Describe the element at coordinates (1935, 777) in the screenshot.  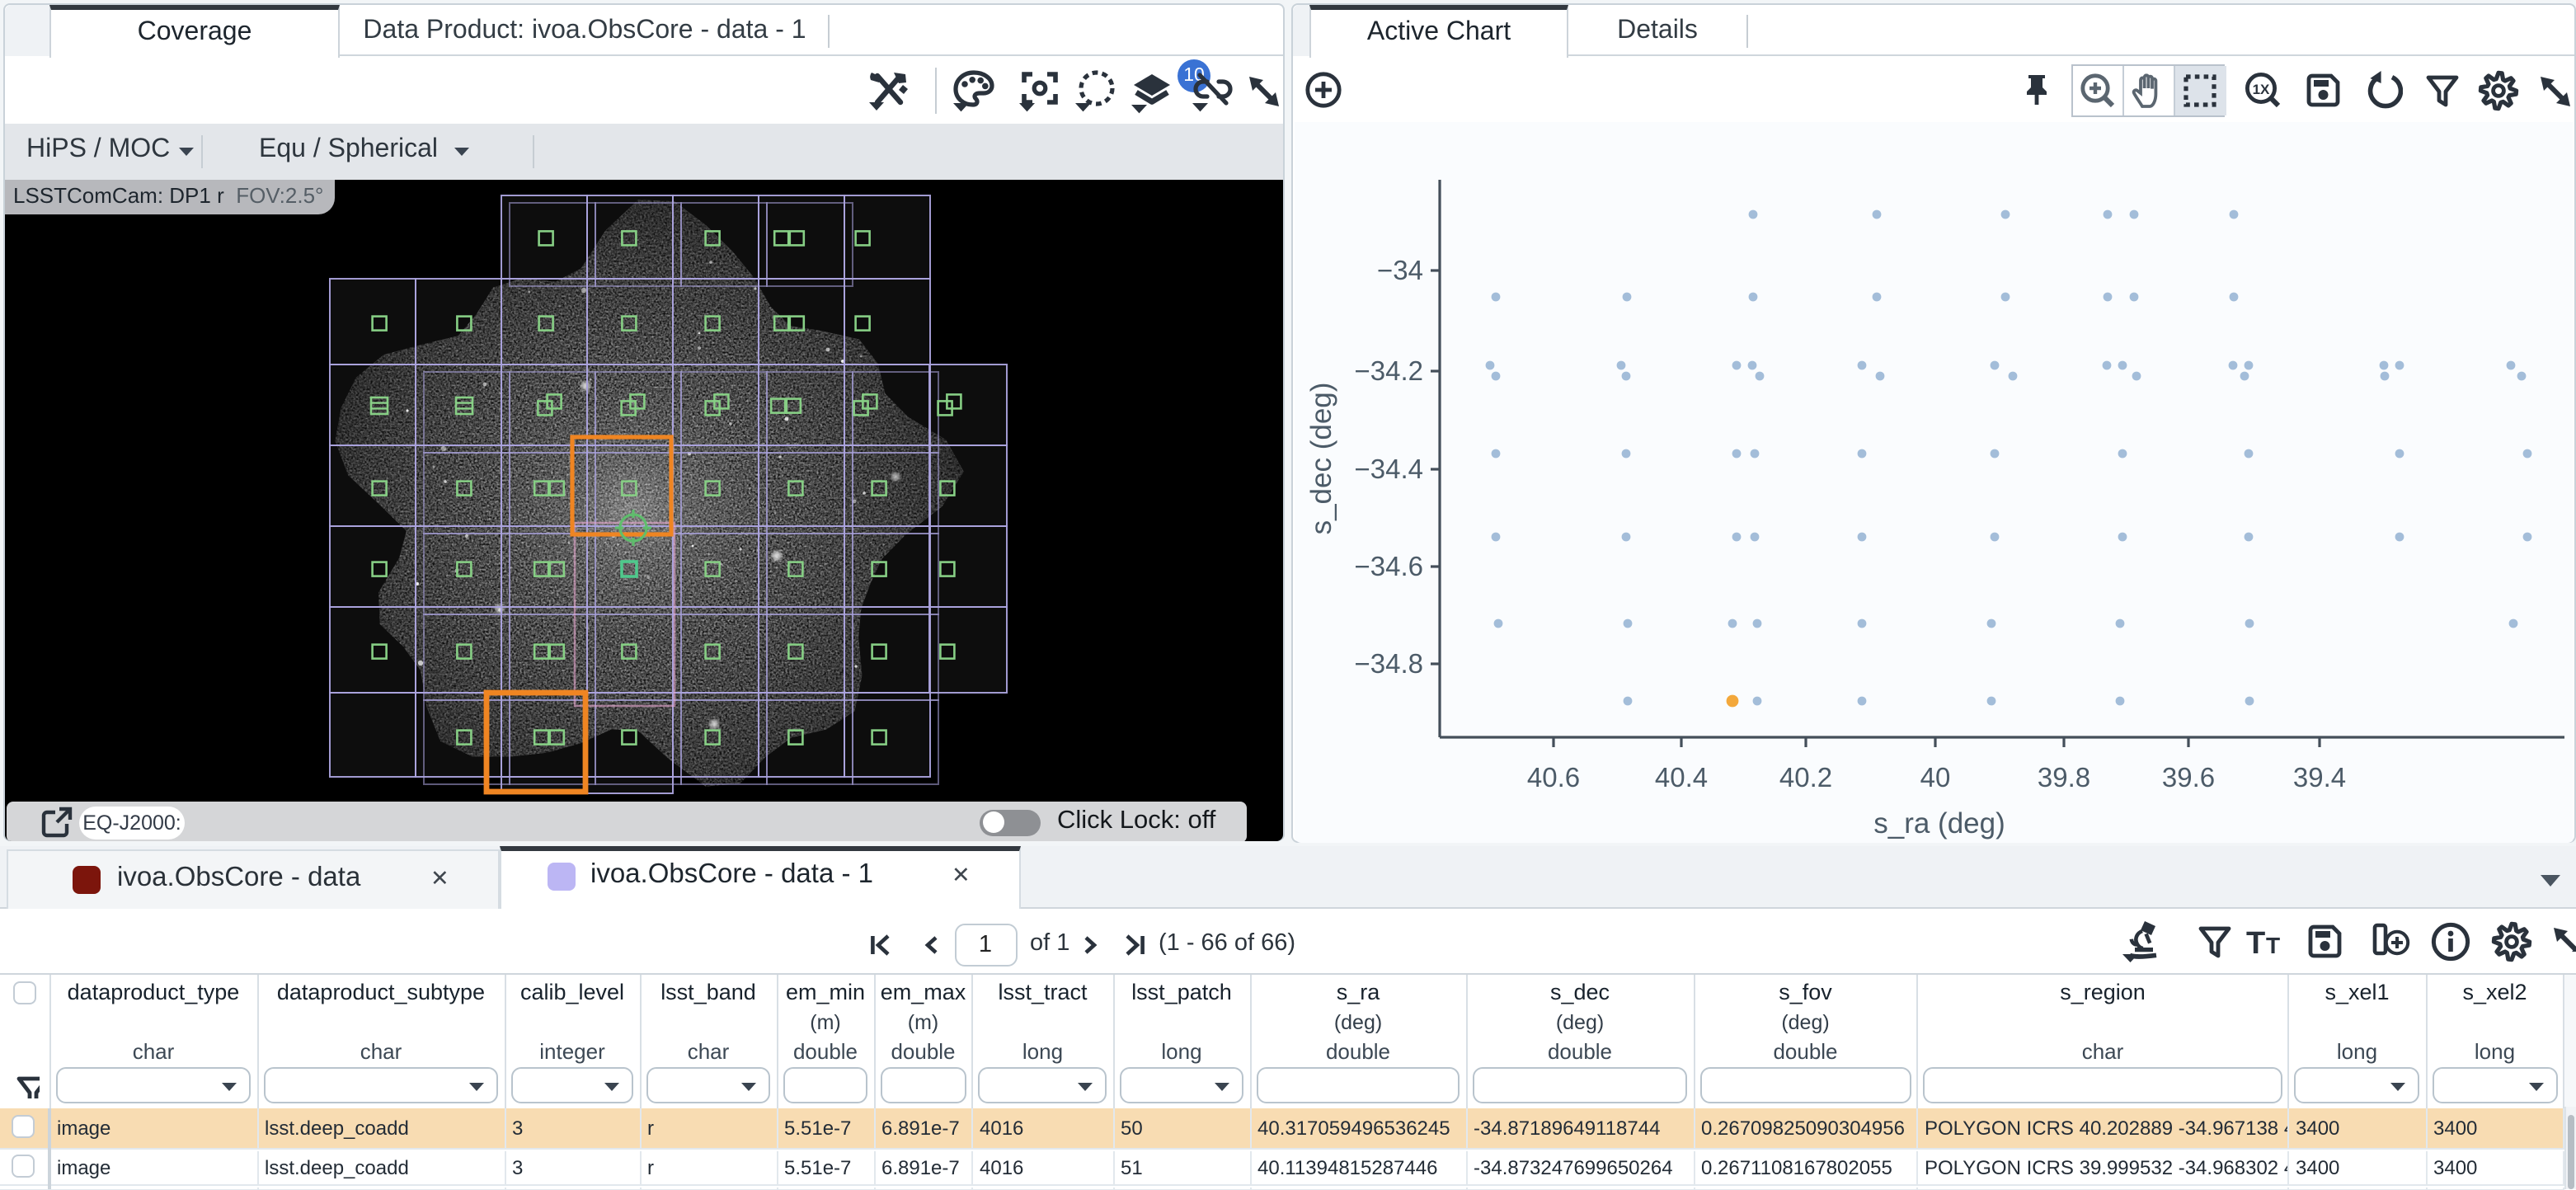
I see `svg-text: 40` at that location.